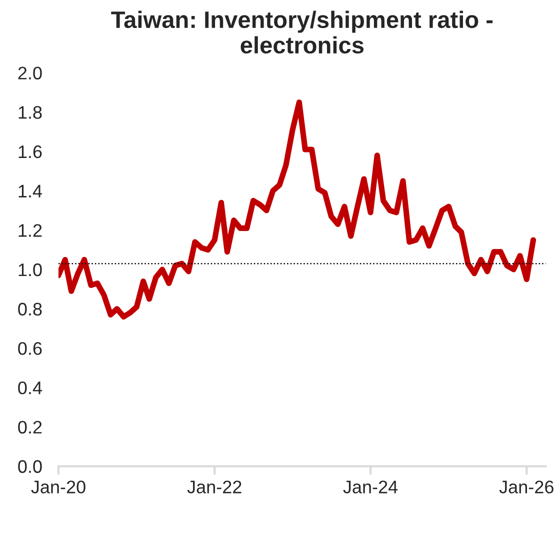  I want to click on y-tick-label: 1.4, so click(30, 191).